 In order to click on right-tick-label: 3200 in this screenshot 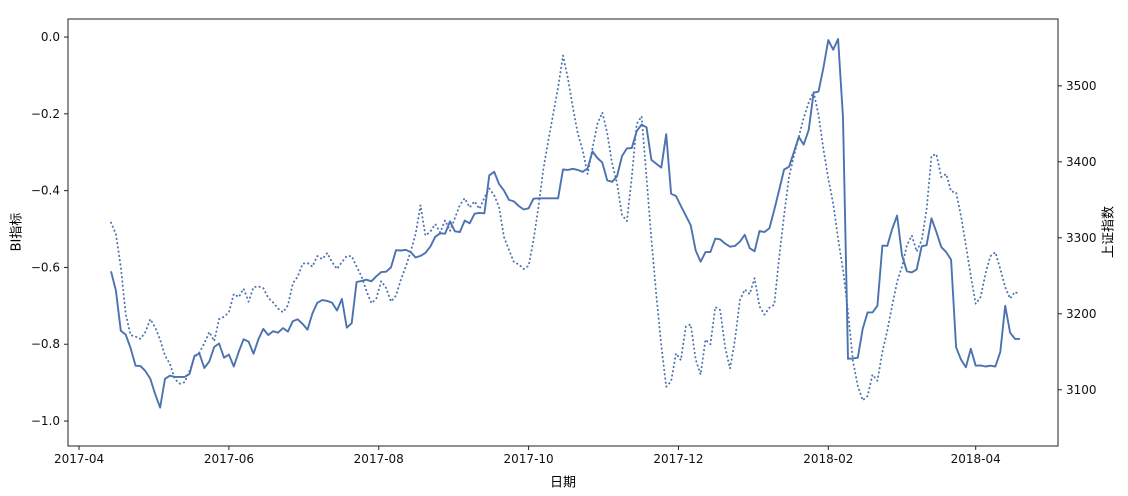, I will do `click(1081, 314)`.